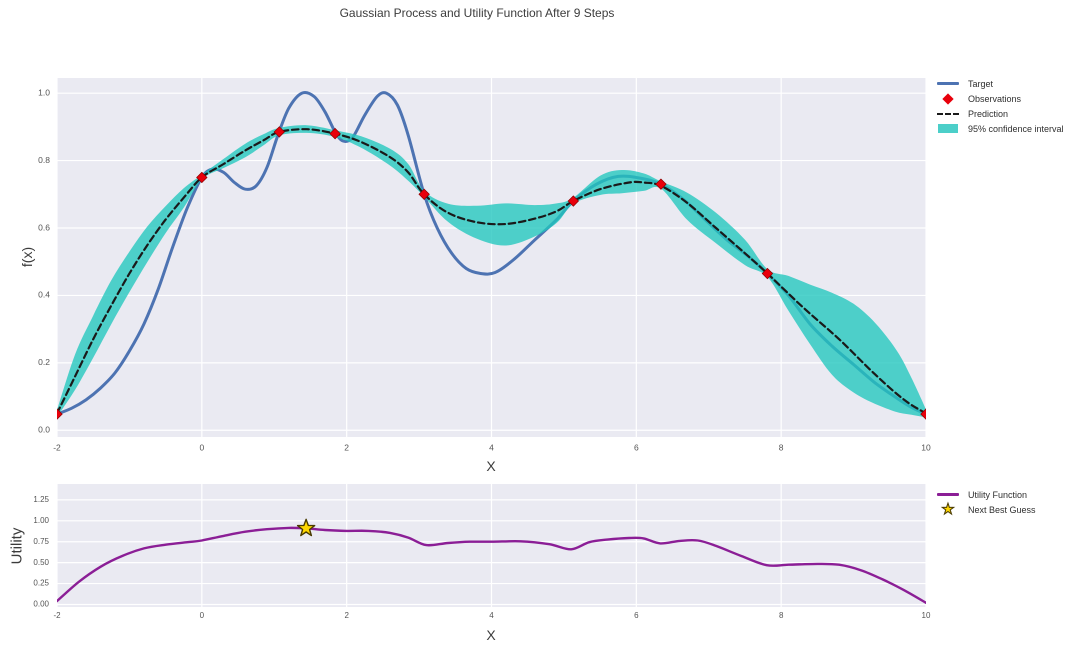 Image resolution: width=1080 pixels, height=652 pixels. I want to click on y-tick-label: 0.6, so click(44, 227).